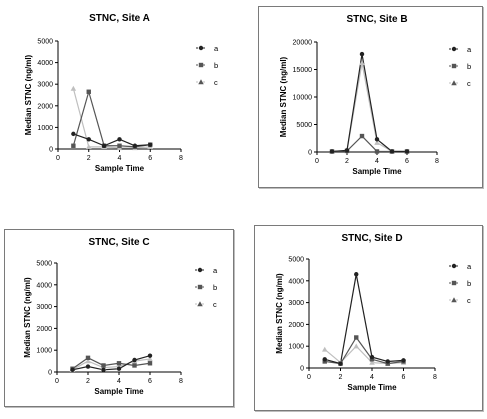  Describe the element at coordinates (200, 304) in the screenshot. I see `legend-marker-c` at that location.